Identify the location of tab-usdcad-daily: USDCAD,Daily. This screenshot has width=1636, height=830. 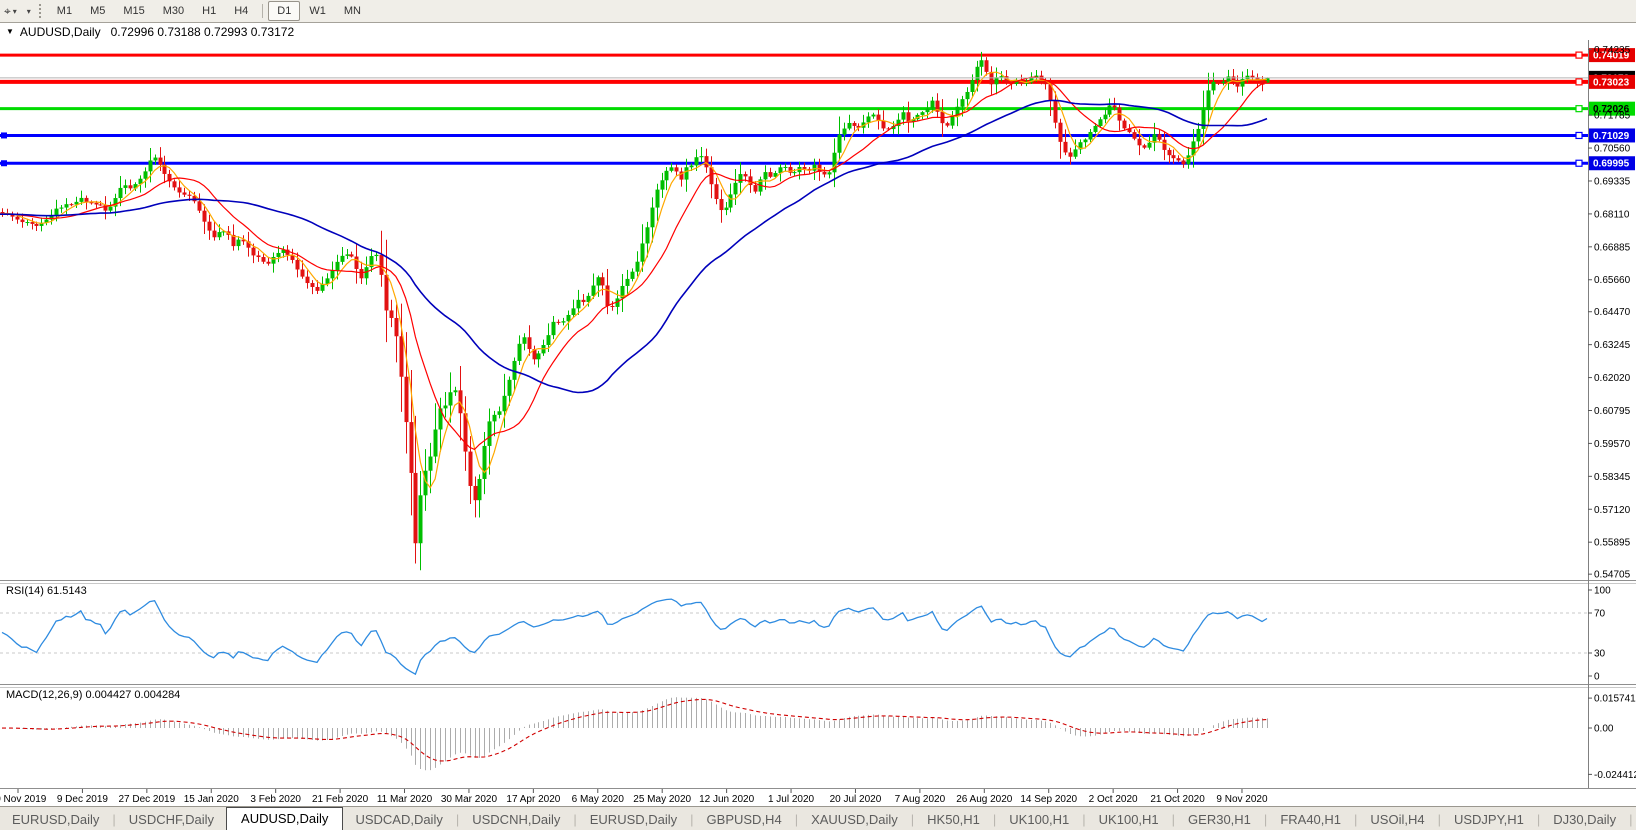
(399, 819).